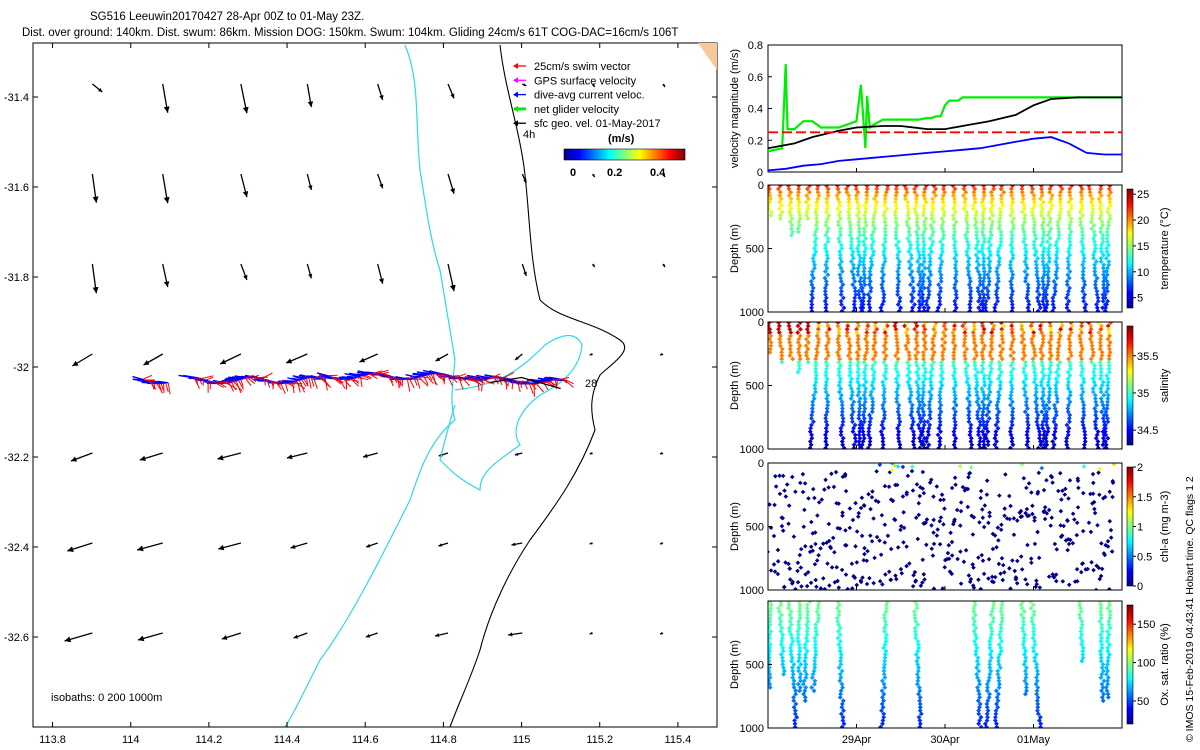 The width and height of the screenshot is (1200, 750). Describe the element at coordinates (735, 385) in the screenshot. I see `depth-label: Depth (m)` at that location.